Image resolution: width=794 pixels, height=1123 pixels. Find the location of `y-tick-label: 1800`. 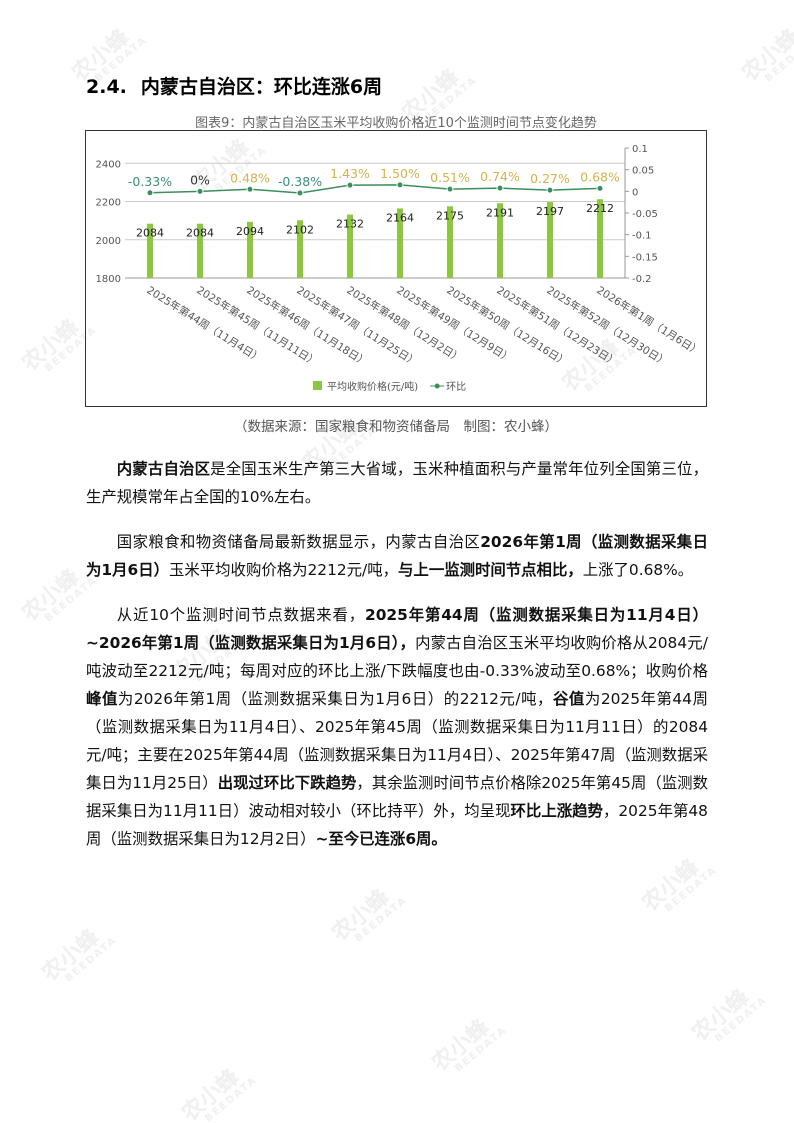

y-tick-label: 1800 is located at coordinates (108, 279).